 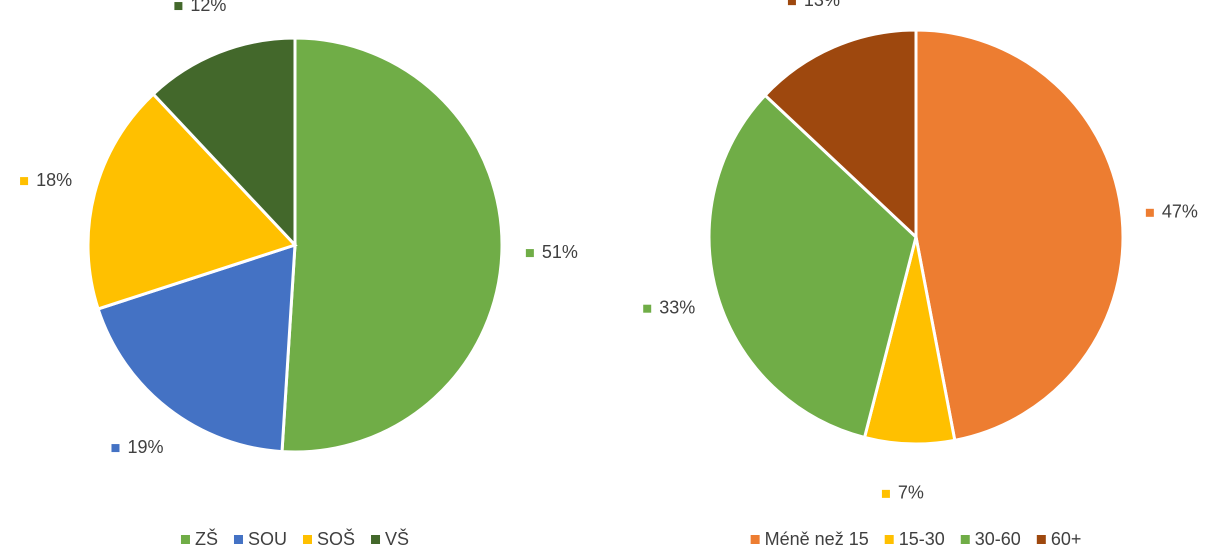 What do you see at coordinates (336, 538) in the screenshot?
I see `legend-label: SOŠ` at bounding box center [336, 538].